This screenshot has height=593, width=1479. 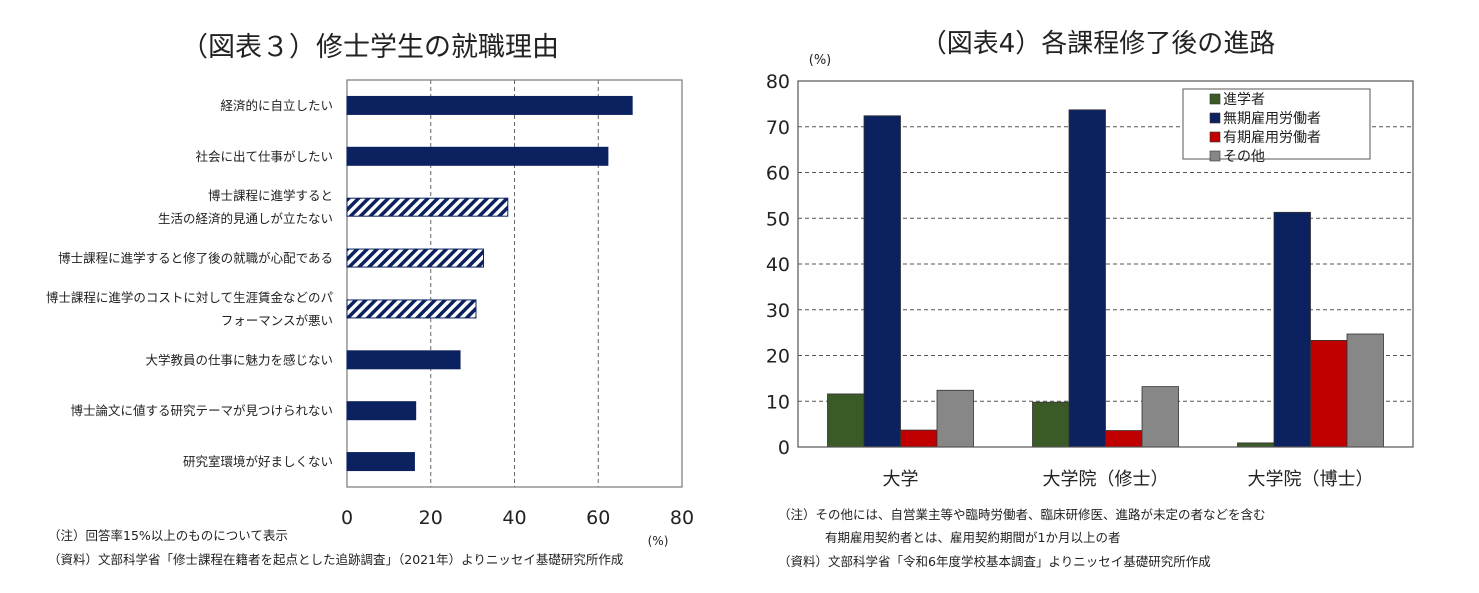 I want to click on note-right-2: 有期雇用契約者とは、雇用契約期間が1か月以上の者, so click(x=972, y=537).